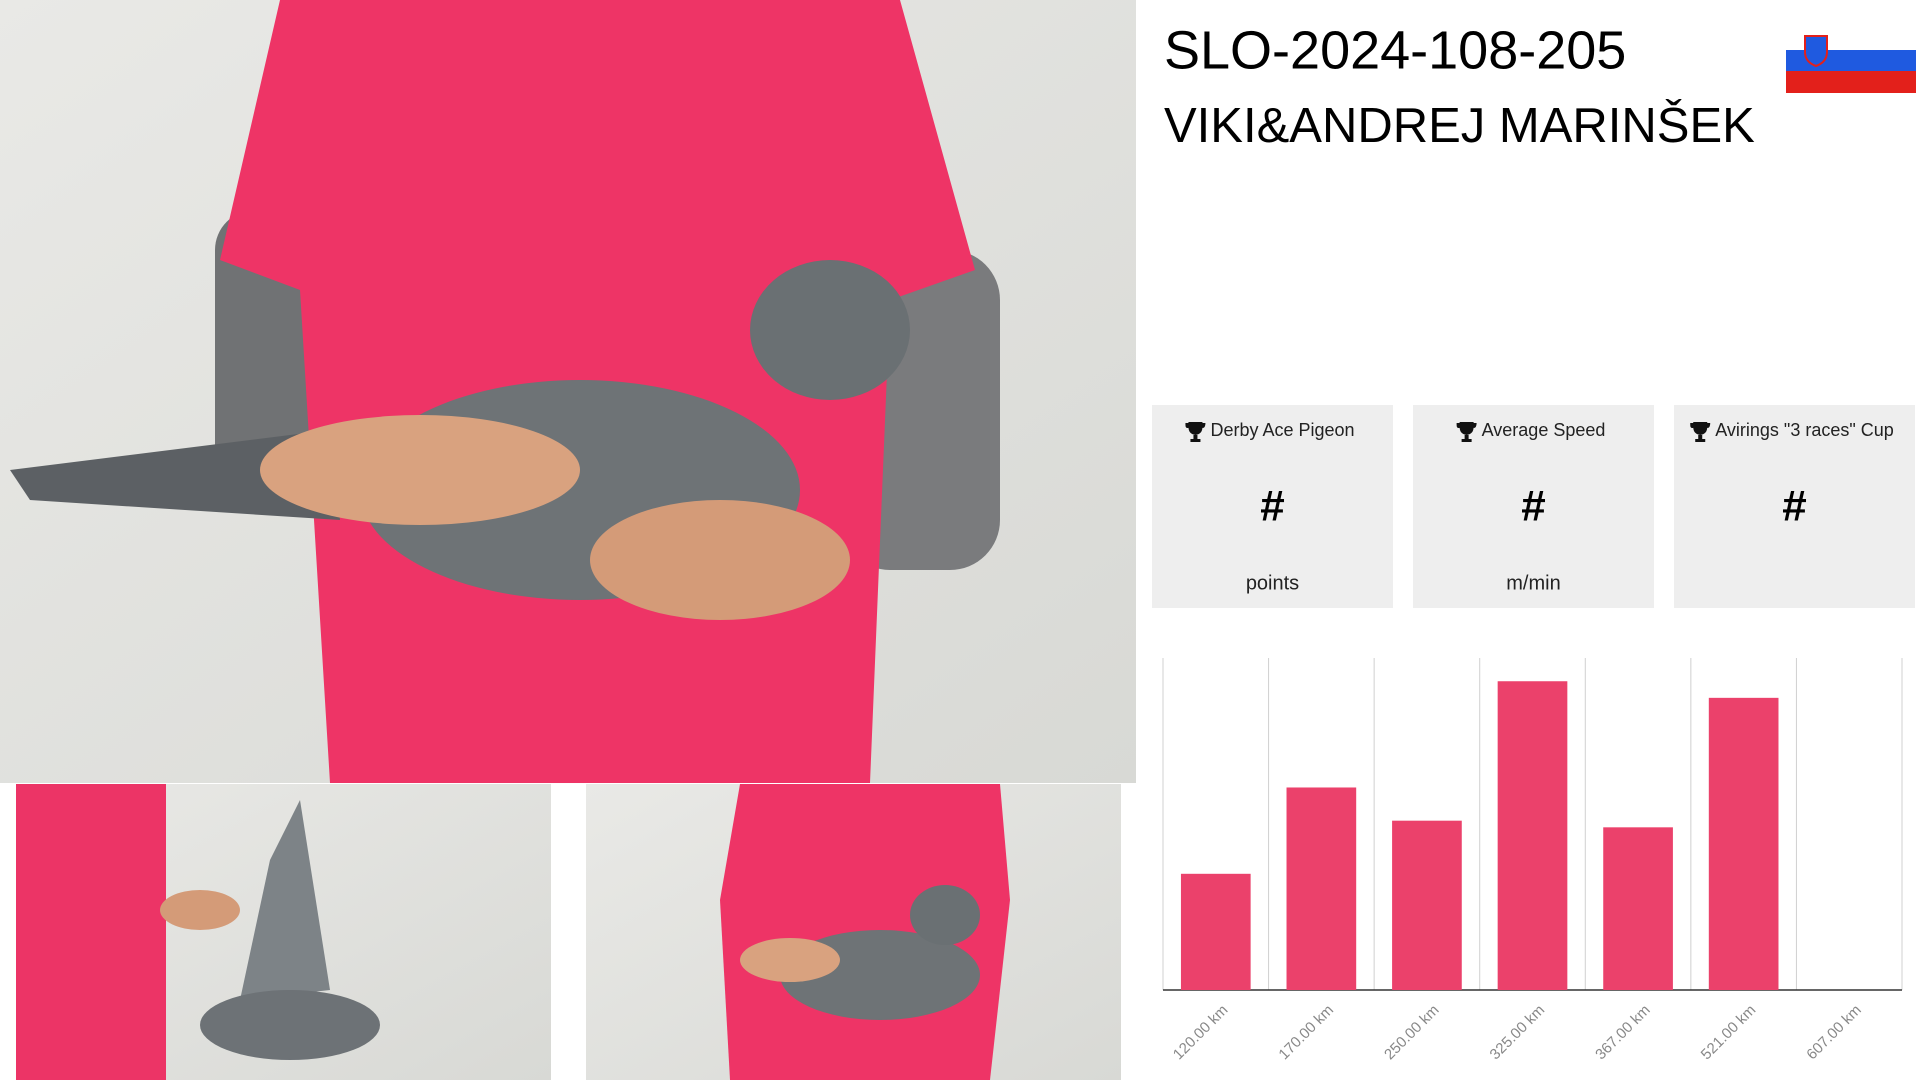 The image size is (1920, 1080). What do you see at coordinates (853, 932) in the screenshot?
I see `side-photo` at bounding box center [853, 932].